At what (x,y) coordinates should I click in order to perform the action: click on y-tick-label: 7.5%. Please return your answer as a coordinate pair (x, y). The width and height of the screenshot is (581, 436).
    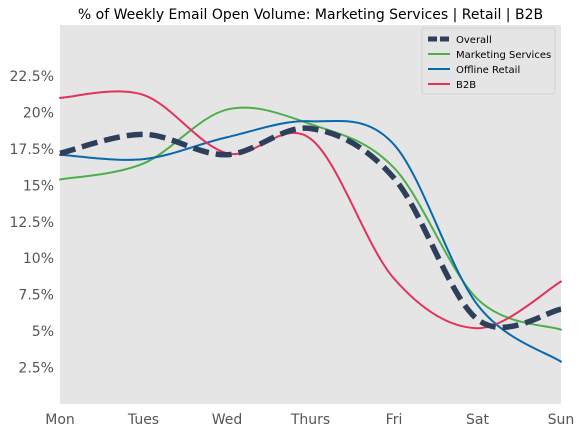
    Looking at the image, I should click on (36, 296).